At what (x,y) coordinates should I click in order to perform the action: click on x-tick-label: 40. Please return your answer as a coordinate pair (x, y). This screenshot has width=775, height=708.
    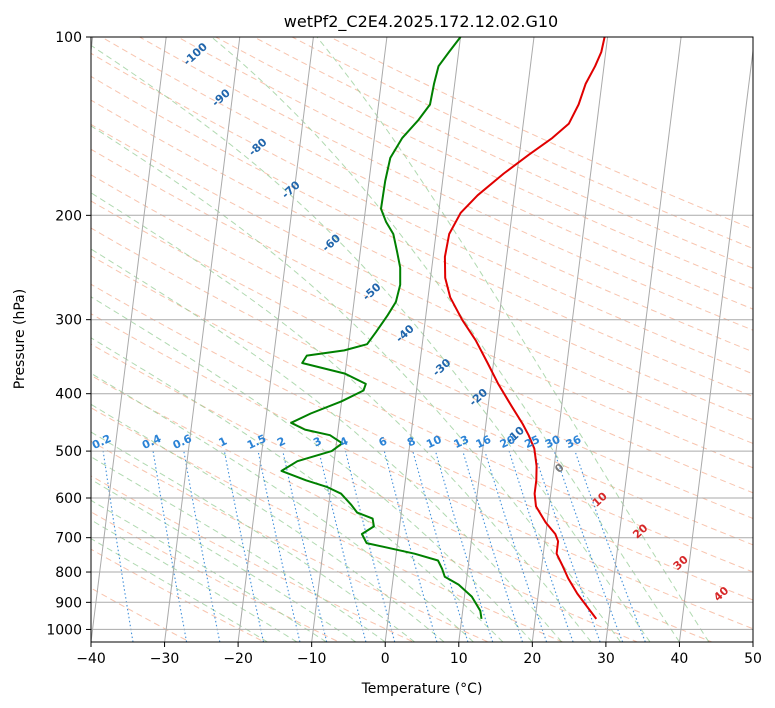
    Looking at the image, I should click on (680, 659).